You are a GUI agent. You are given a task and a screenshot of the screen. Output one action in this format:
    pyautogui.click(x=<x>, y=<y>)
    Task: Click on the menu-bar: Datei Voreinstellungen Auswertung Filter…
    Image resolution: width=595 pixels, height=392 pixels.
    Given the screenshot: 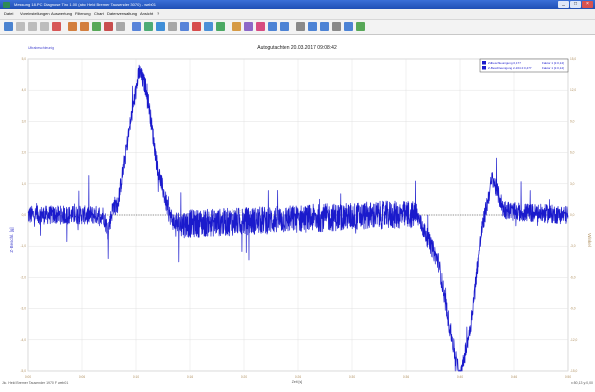 What is the action you would take?
    pyautogui.click(x=297, y=14)
    